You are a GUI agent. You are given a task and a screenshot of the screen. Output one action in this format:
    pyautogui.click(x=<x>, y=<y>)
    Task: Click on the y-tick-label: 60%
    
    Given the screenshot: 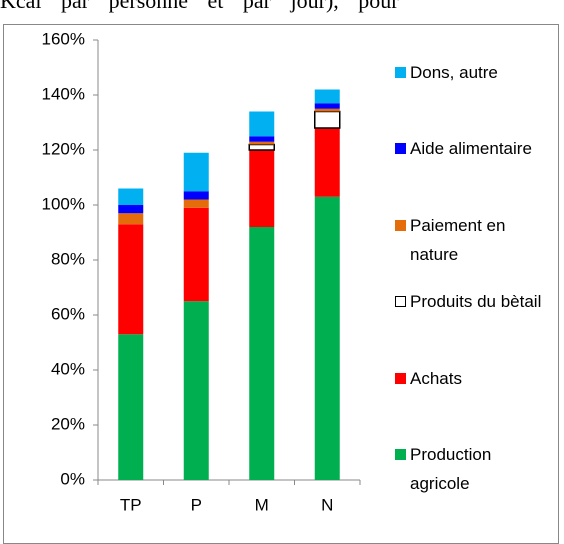 What is the action you would take?
    pyautogui.click(x=68, y=313)
    